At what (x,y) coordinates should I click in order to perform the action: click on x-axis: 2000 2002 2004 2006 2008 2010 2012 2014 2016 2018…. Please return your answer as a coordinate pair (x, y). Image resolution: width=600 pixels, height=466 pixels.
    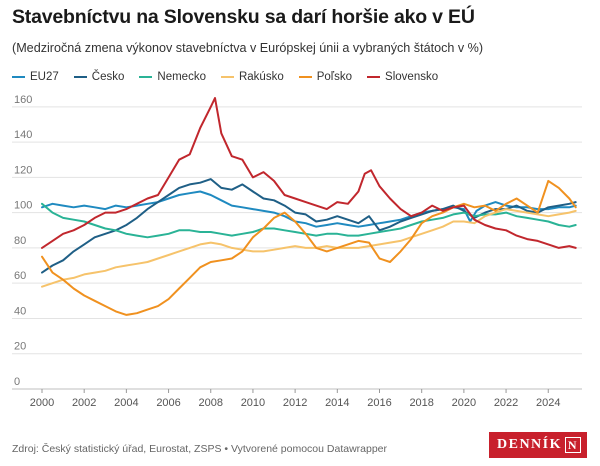
    Looking at the image, I should click on (295, 399).